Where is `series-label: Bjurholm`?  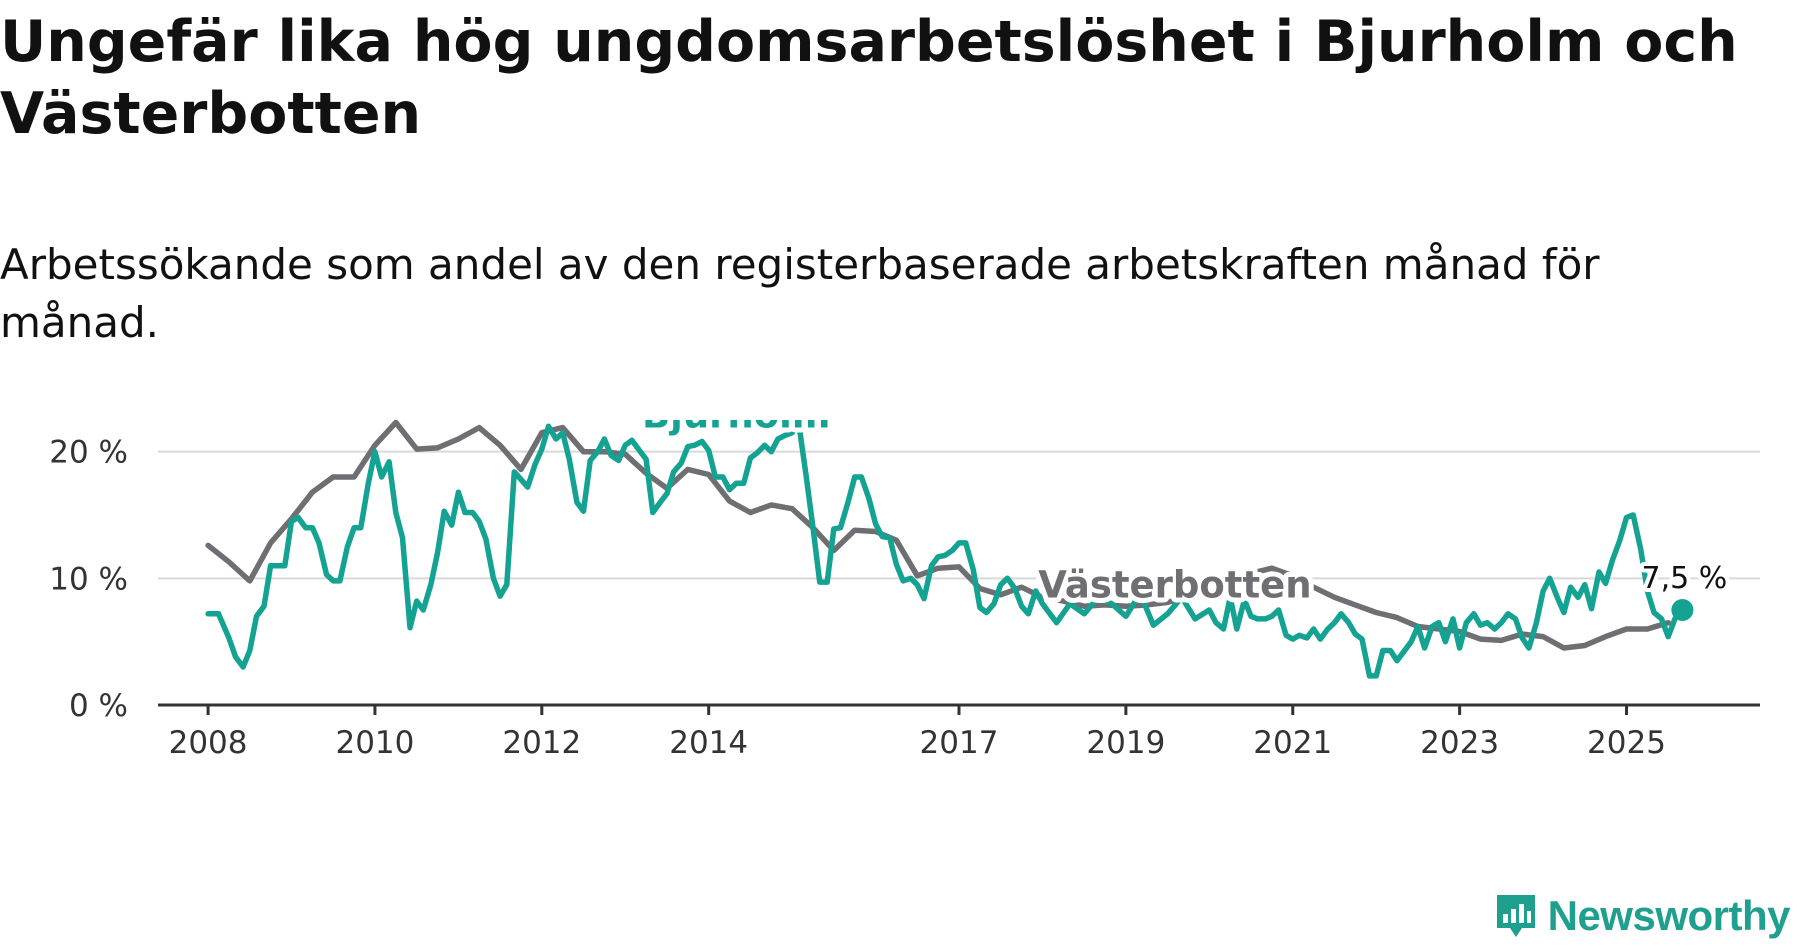
series-label: Bjurholm is located at coordinates (736, 428).